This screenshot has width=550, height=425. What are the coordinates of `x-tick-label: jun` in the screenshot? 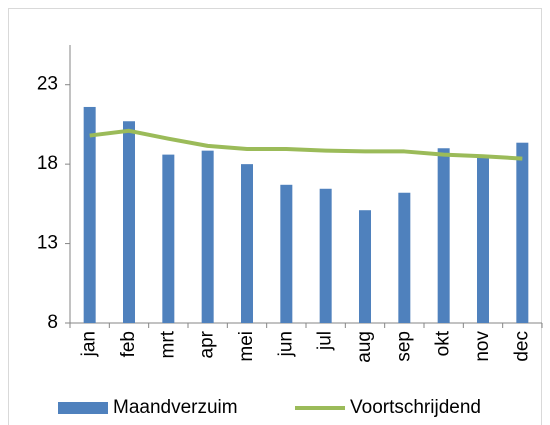 It's located at (285, 344).